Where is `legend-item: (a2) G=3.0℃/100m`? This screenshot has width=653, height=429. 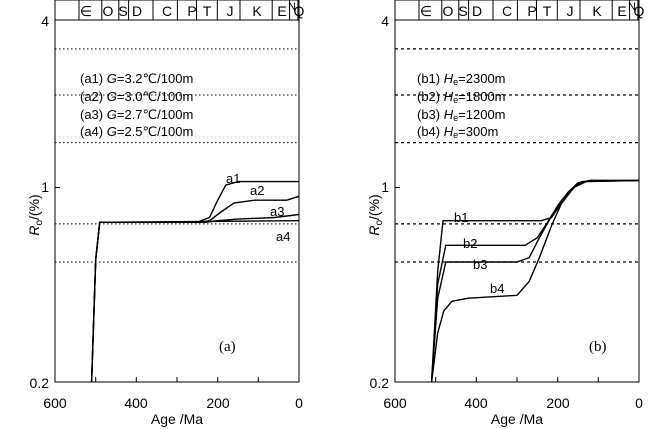 legend-item: (a2) G=3.0℃/100m is located at coordinates (136, 96).